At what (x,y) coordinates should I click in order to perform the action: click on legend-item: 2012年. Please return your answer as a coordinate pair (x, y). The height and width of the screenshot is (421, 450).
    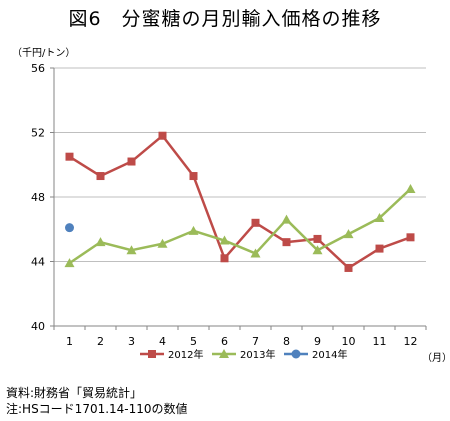
    Looking at the image, I should click on (171, 354).